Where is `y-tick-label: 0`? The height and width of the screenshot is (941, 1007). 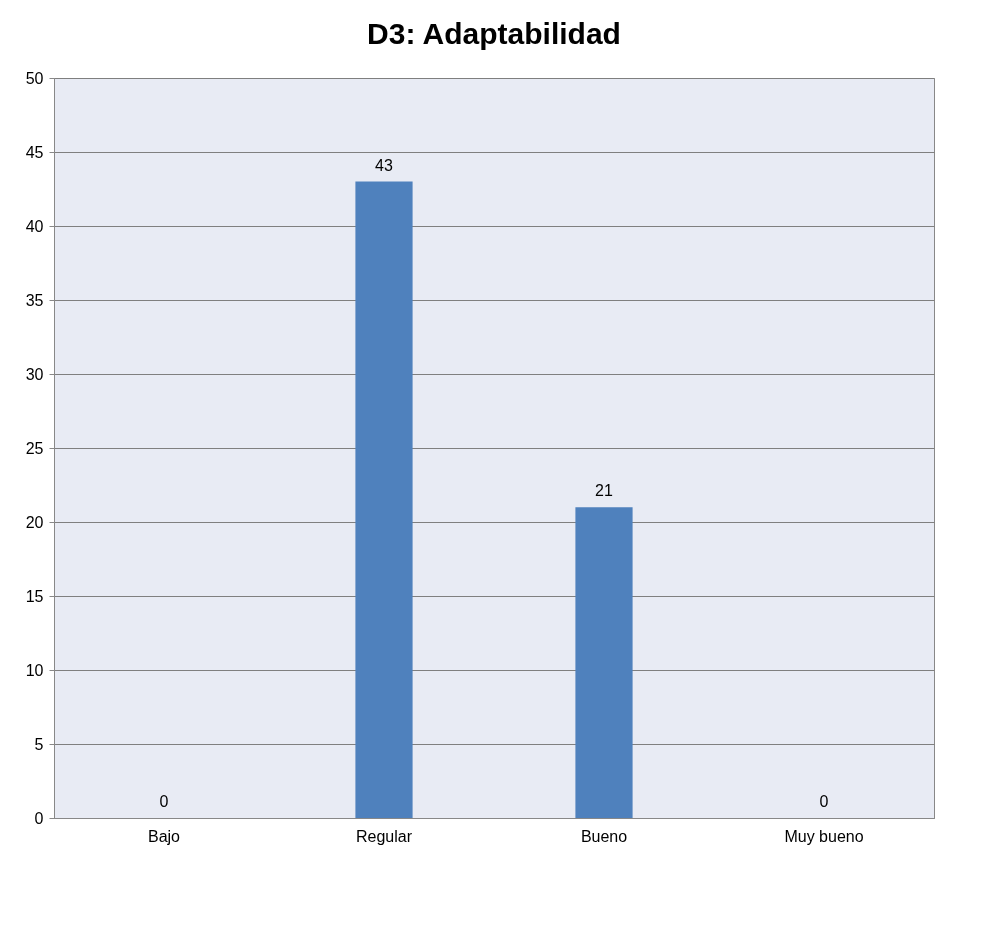
y-tick-label: 0 is located at coordinates (39, 818).